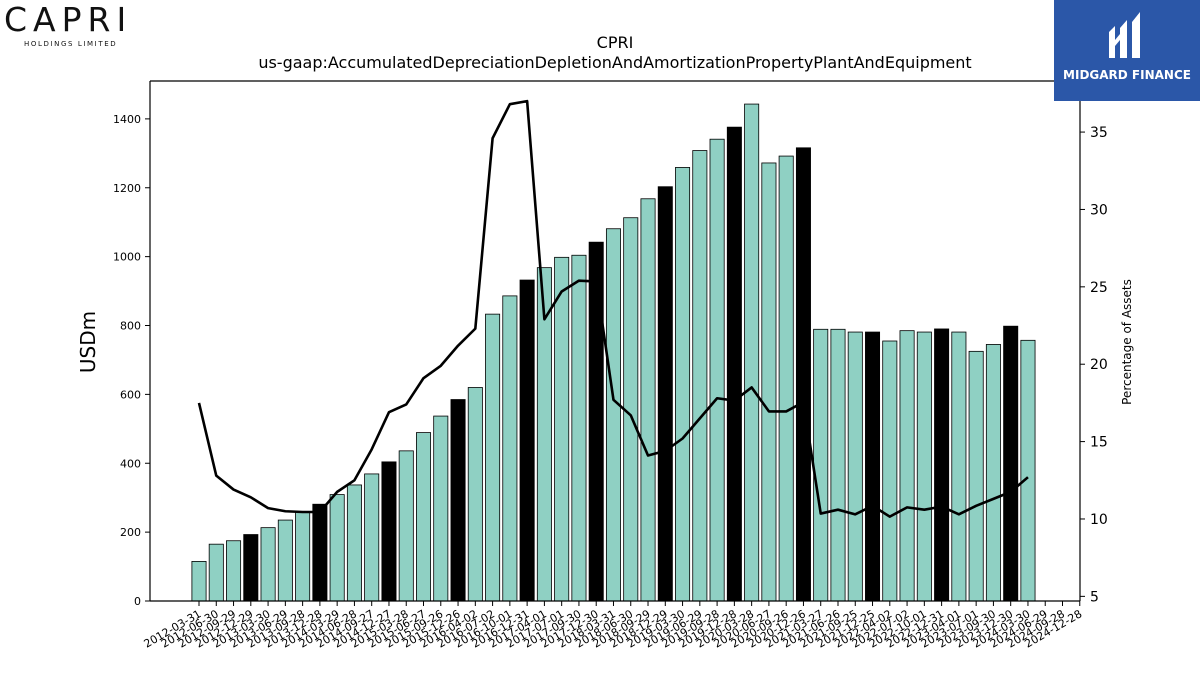 The width and height of the screenshot is (1200, 675). What do you see at coordinates (1127, 342) in the screenshot?
I see `y2-axis-label: Percentage of Assets` at bounding box center [1127, 342].